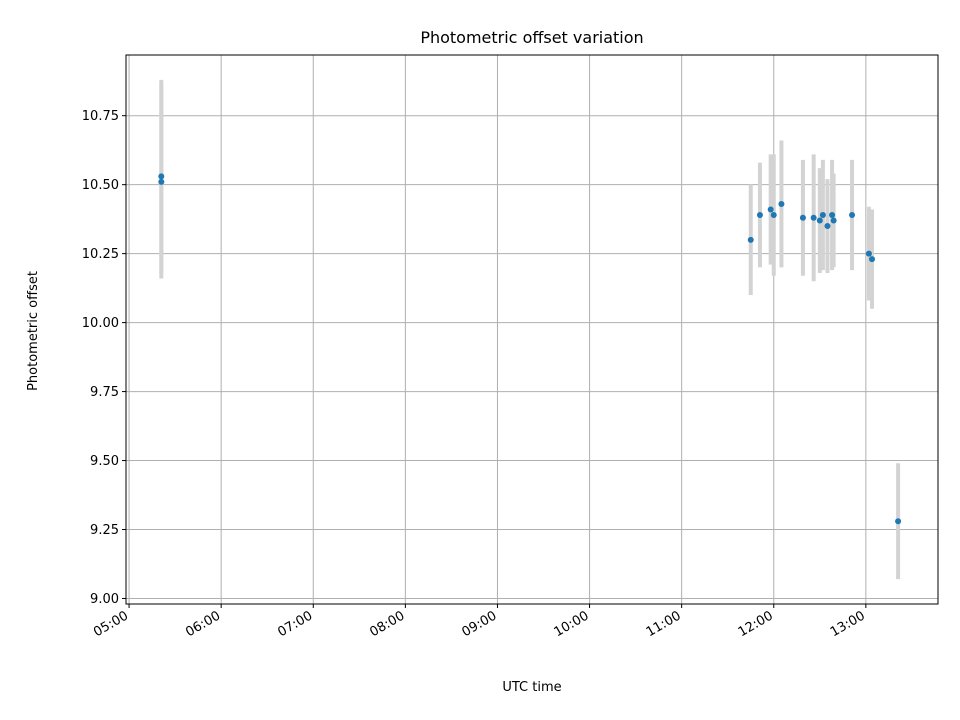 This screenshot has width=960, height=720. Describe the element at coordinates (104, 461) in the screenshot. I see `y-tick-label: 9.50` at that location.